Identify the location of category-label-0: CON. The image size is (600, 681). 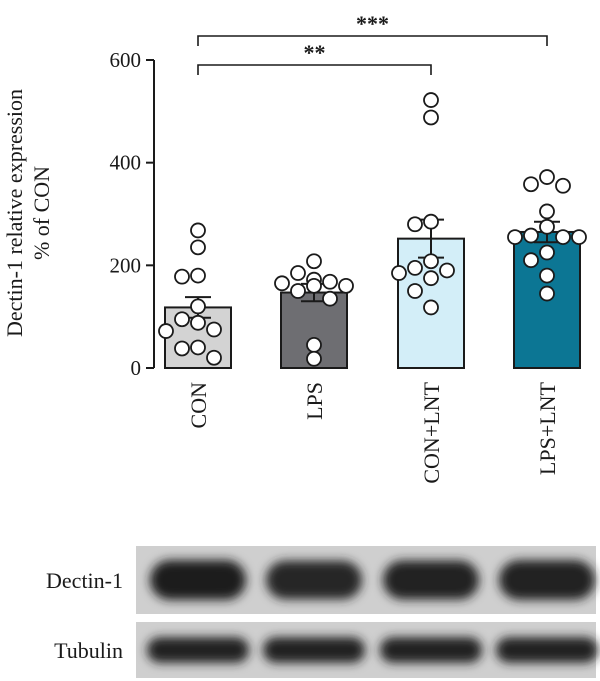
(198, 405).